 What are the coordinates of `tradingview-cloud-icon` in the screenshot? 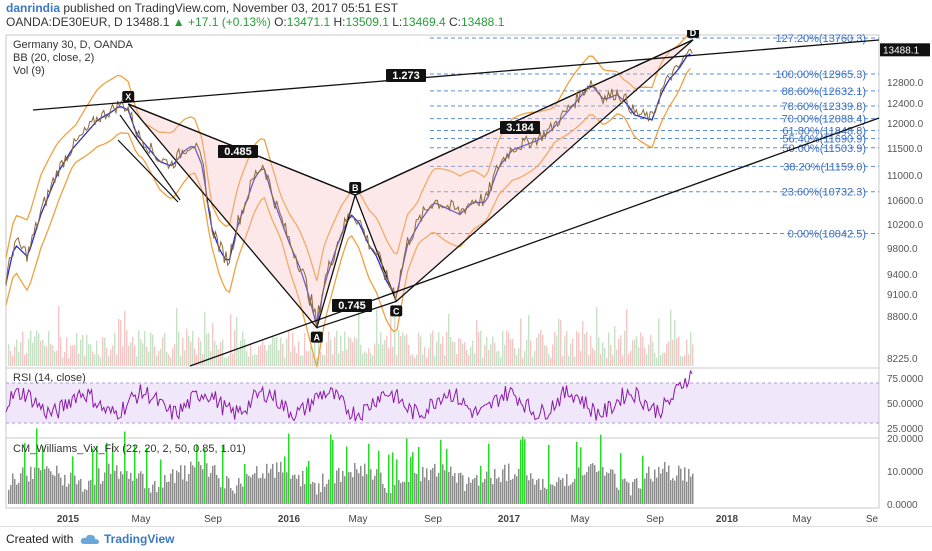 It's located at (89, 539).